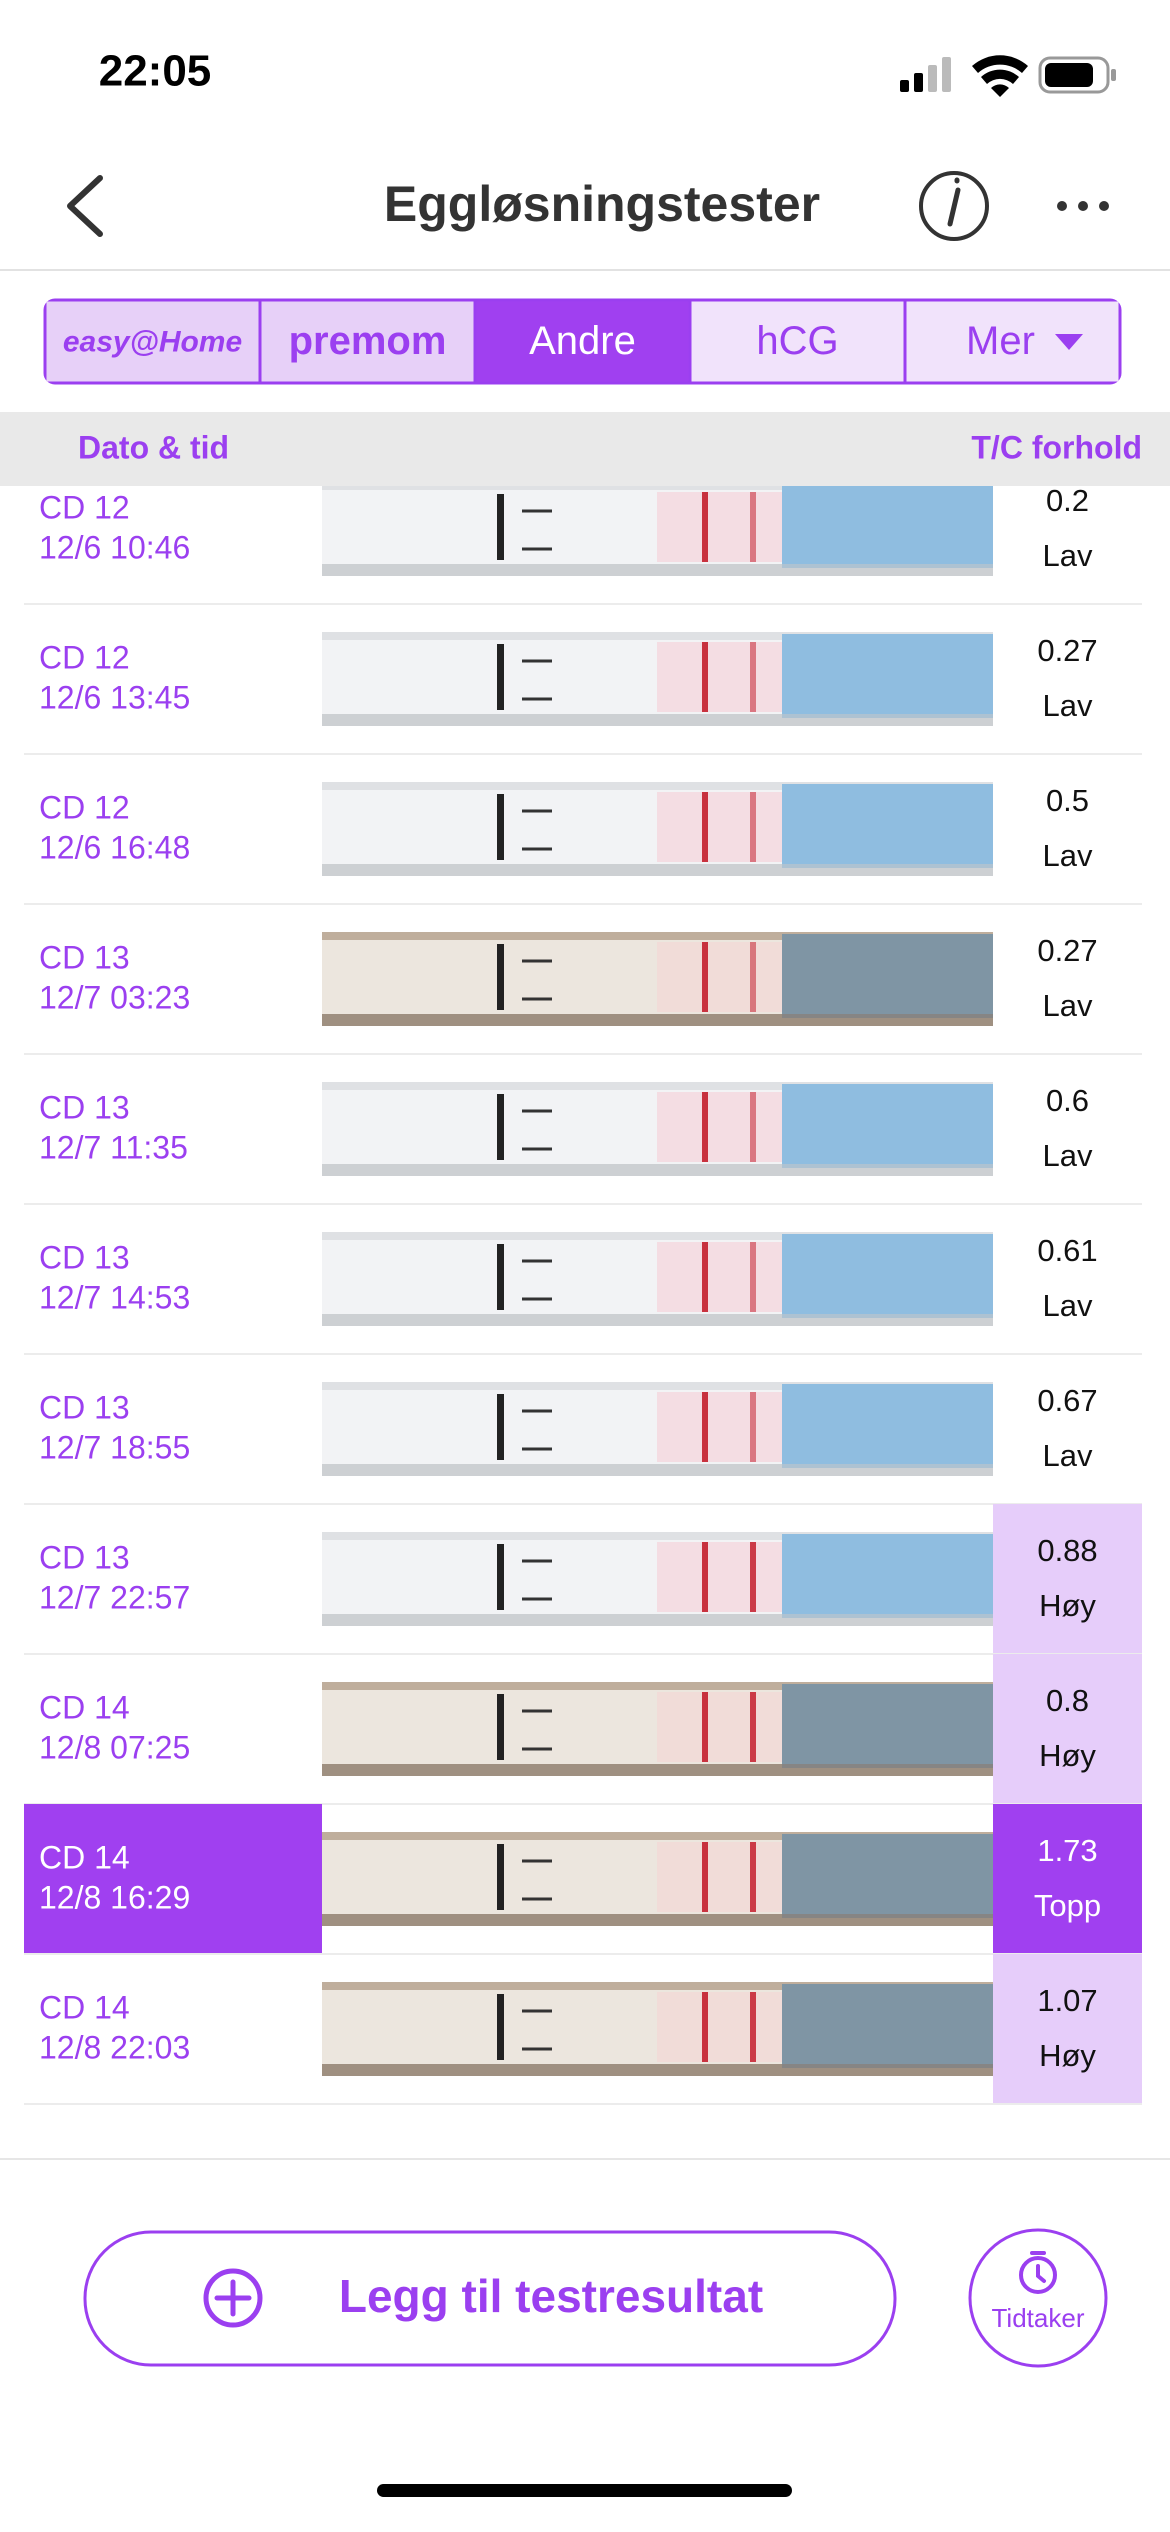 The image size is (1170, 2532). Describe the element at coordinates (85, 206) in the screenshot. I see `back-button` at that location.